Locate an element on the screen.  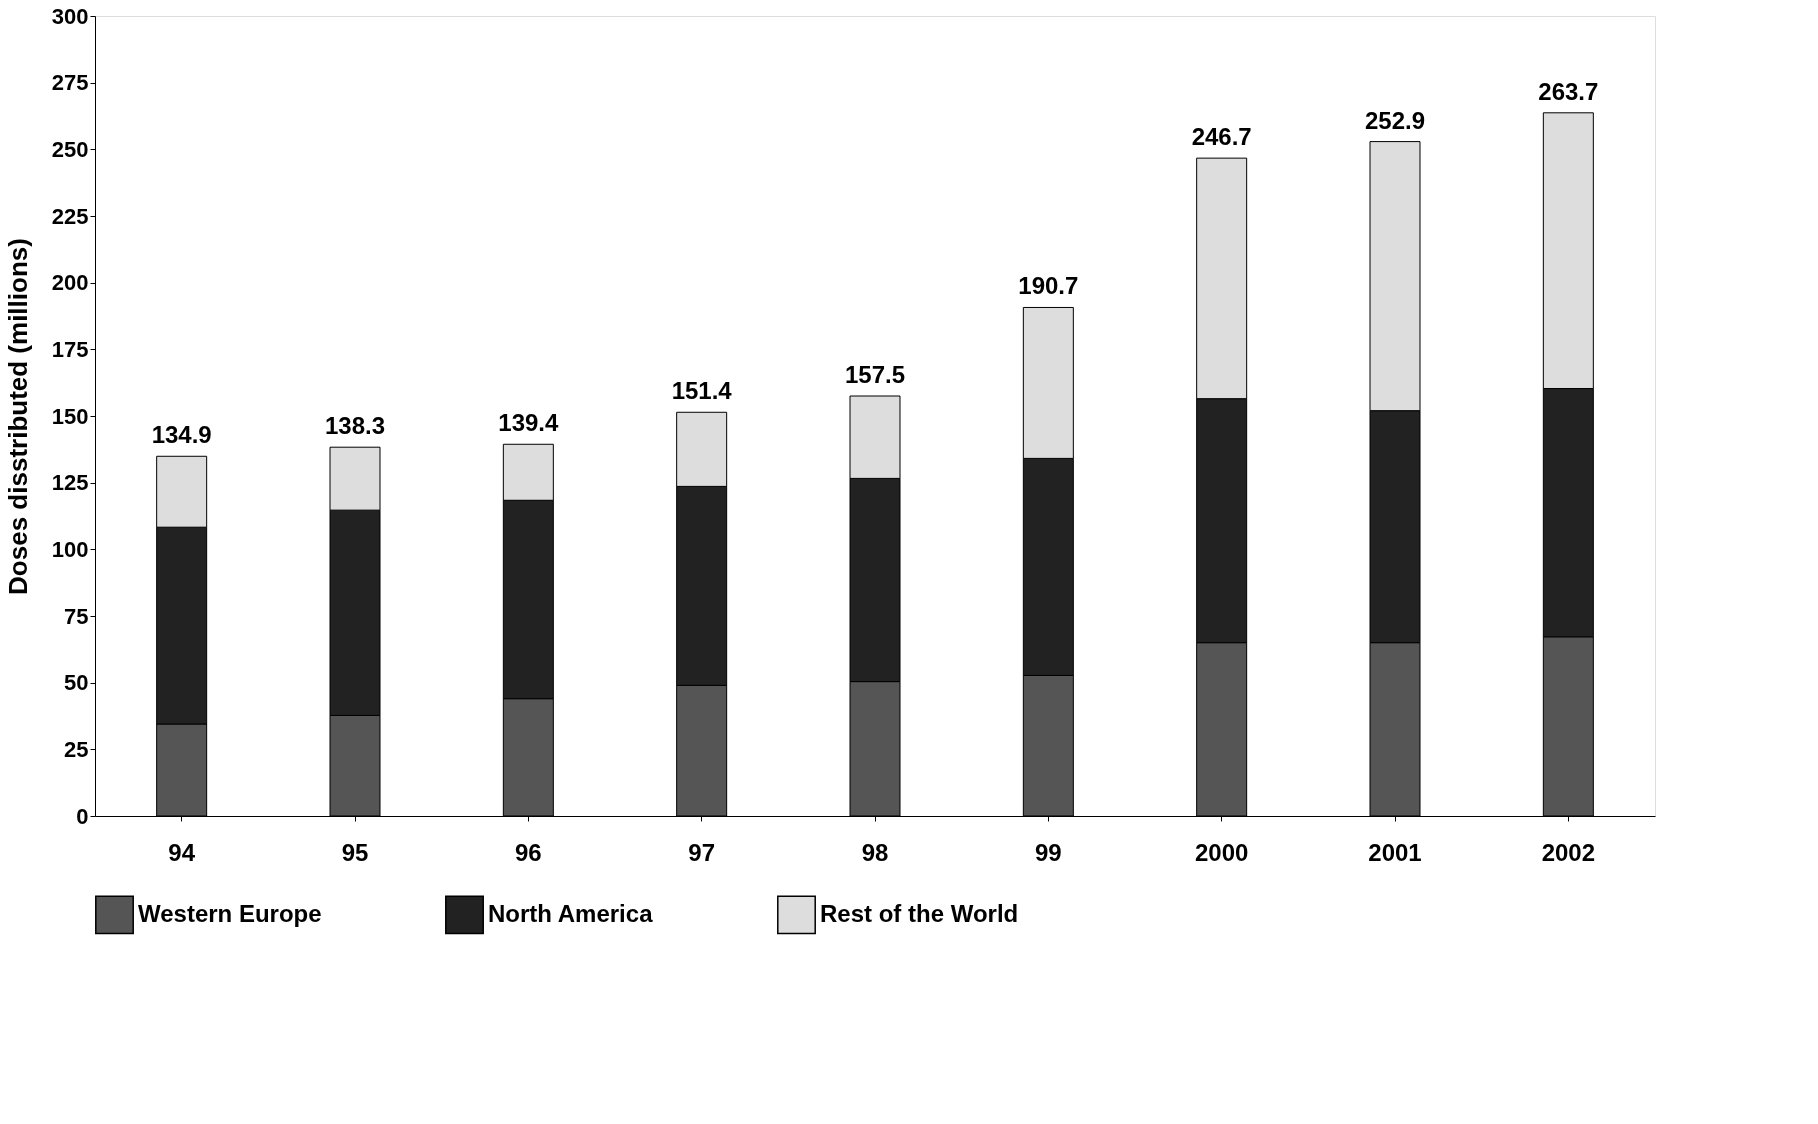
y-tick-label: 75 is located at coordinates (76, 616).